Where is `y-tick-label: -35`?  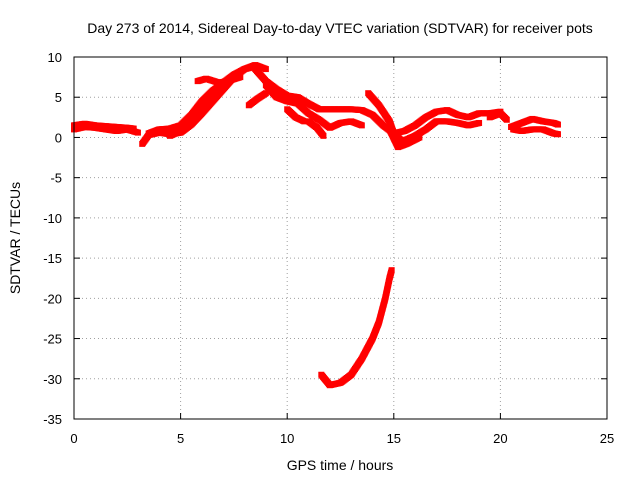
y-tick-label: -35 is located at coordinates (52, 419).